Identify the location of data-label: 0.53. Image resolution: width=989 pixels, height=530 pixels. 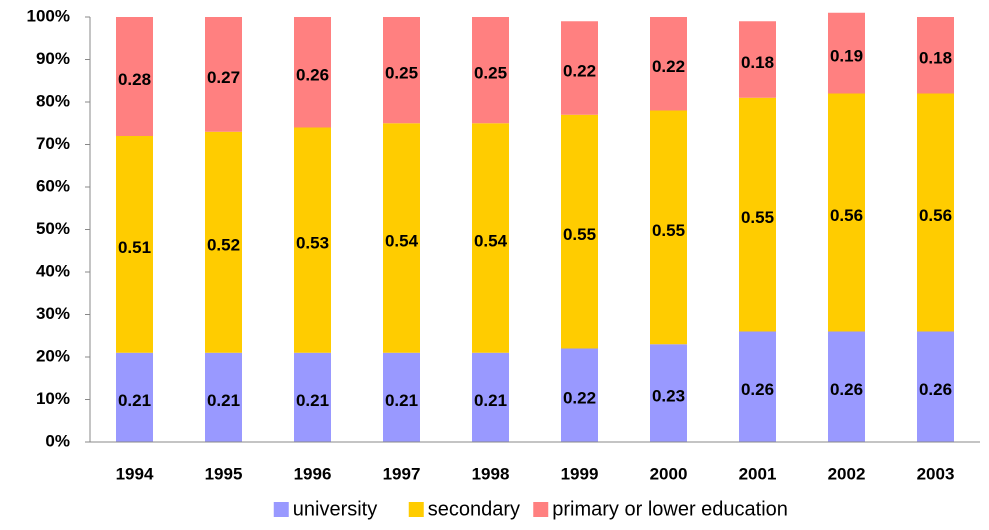
(312, 243).